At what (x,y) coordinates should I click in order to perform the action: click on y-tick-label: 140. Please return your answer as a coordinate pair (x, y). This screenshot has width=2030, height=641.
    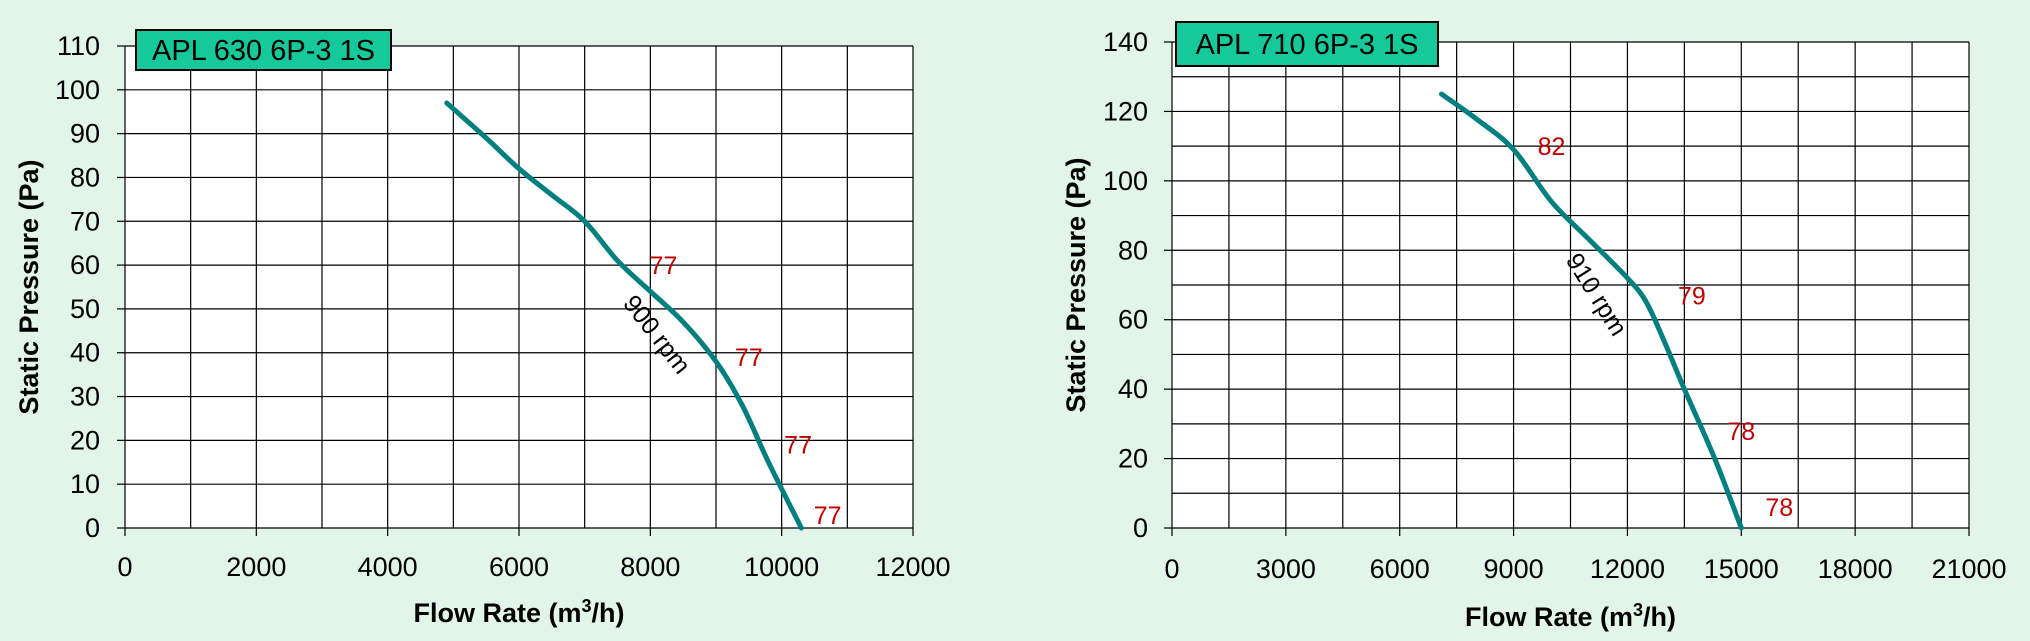
    Looking at the image, I should click on (1125, 42).